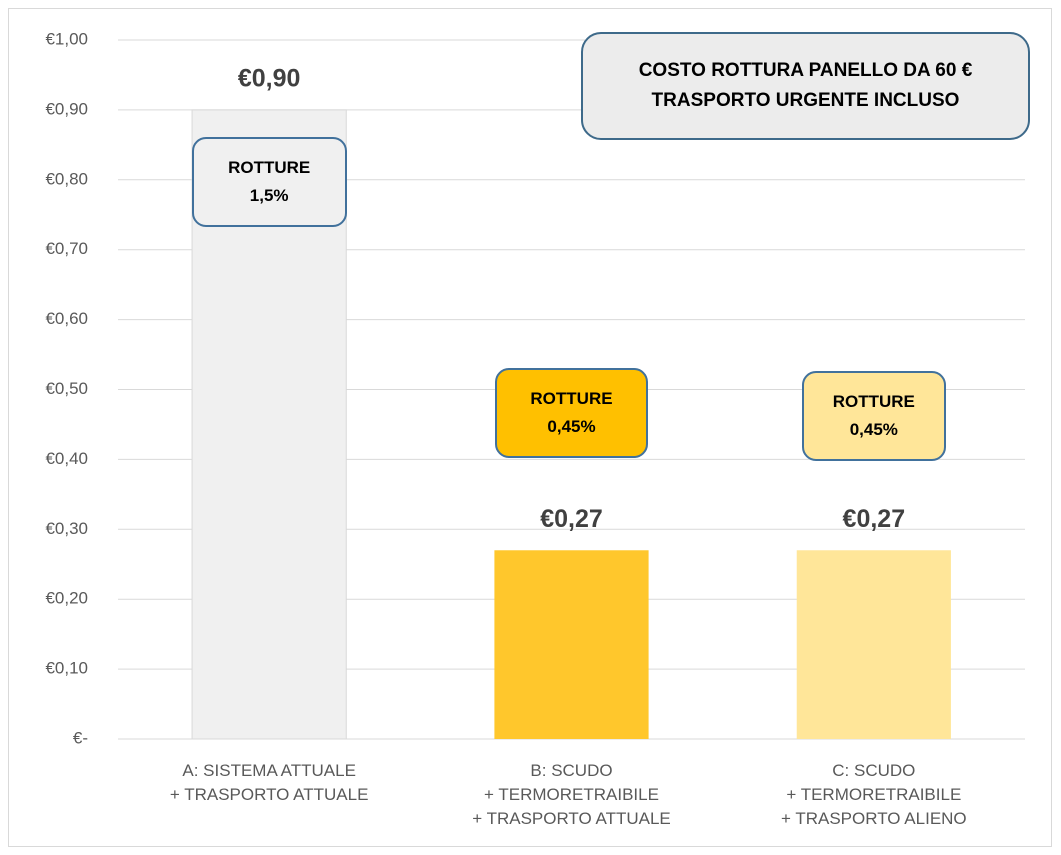  I want to click on y-tick-label: €0,10, so click(66, 668).